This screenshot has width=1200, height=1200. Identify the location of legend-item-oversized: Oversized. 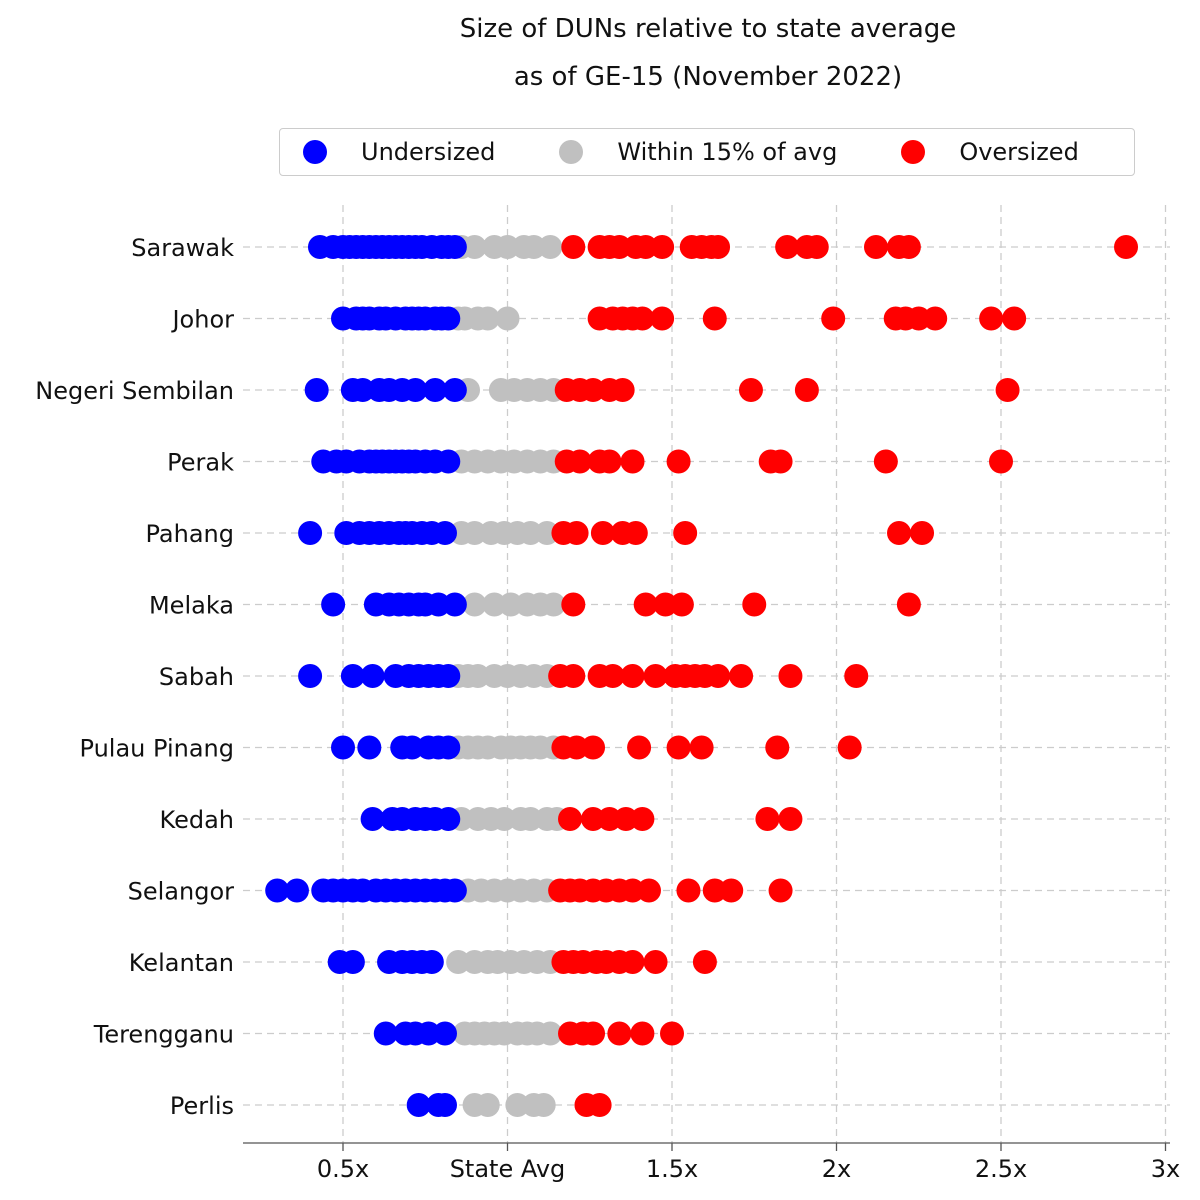
(990, 152).